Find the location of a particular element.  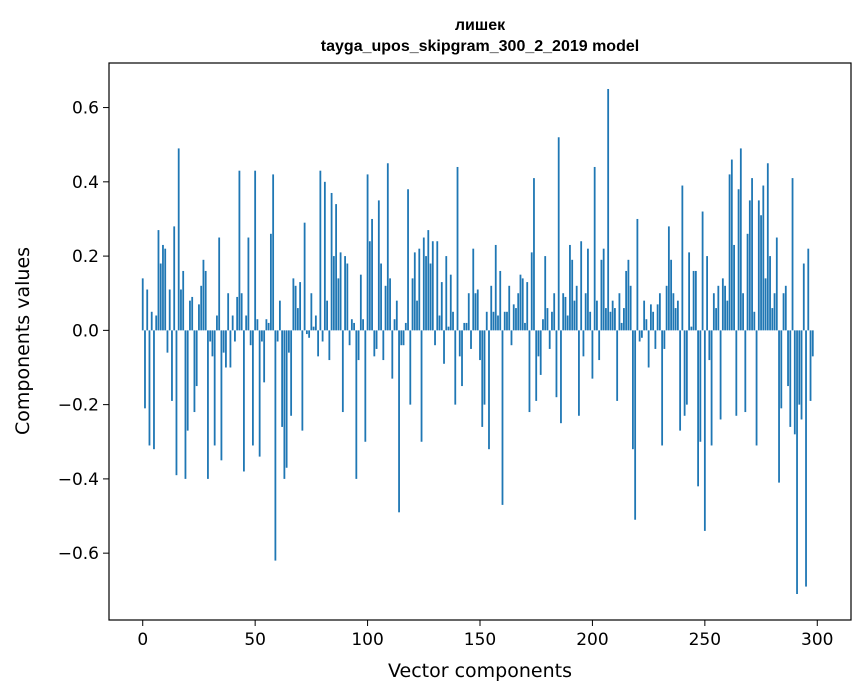

y-axis-label: Components values is located at coordinates (23, 341).